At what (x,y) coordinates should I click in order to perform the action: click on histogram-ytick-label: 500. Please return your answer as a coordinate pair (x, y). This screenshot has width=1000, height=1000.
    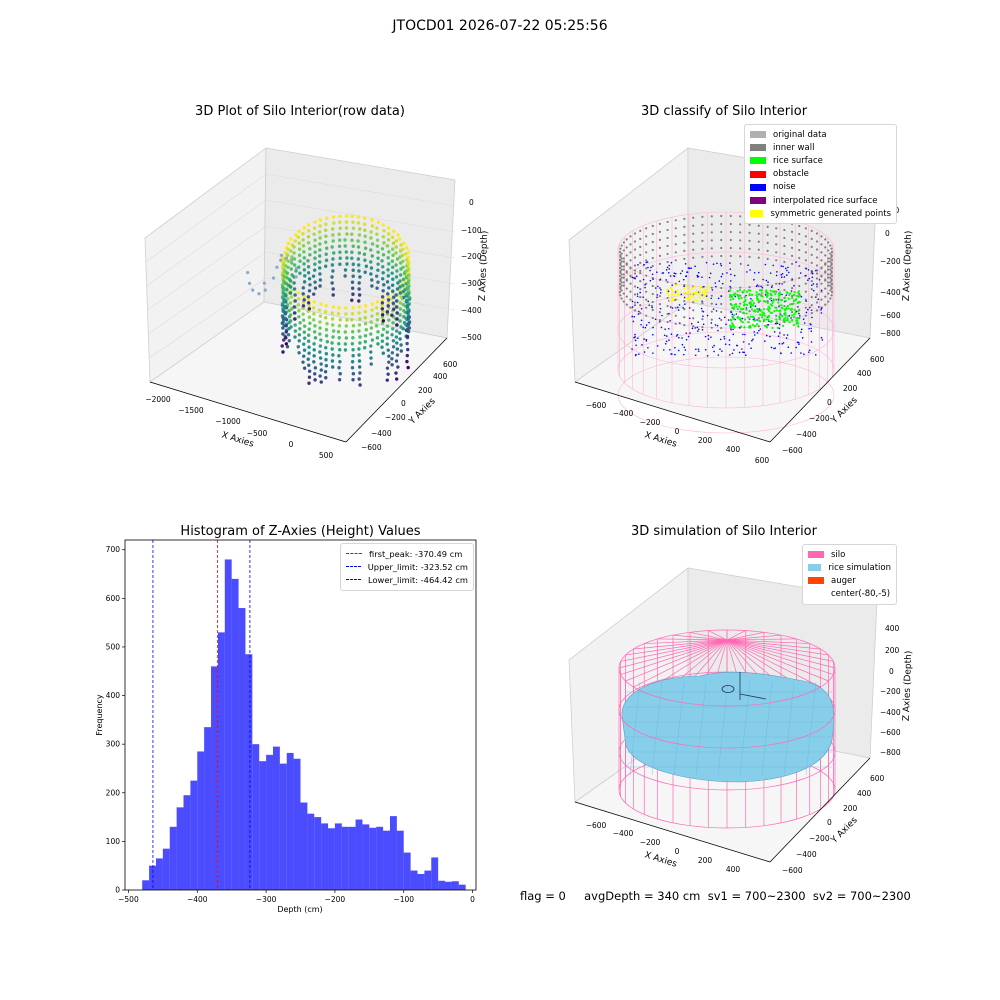
    Looking at the image, I should click on (113, 646).